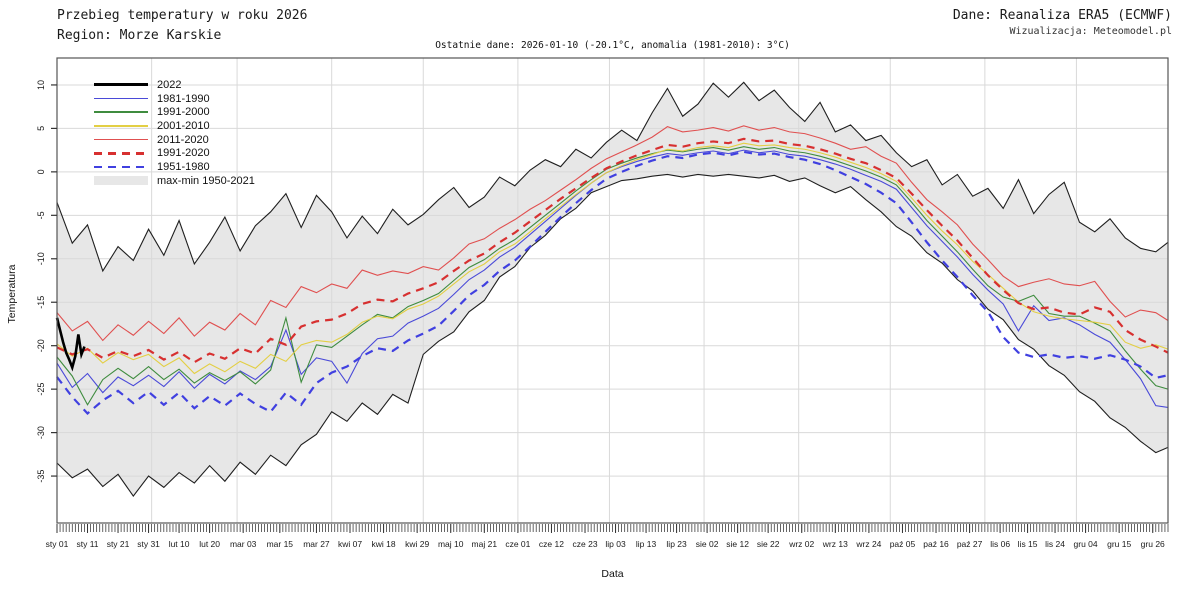 The height and width of the screenshot is (600, 1200). I want to click on x-tick-label: lip 13, so click(646, 544).